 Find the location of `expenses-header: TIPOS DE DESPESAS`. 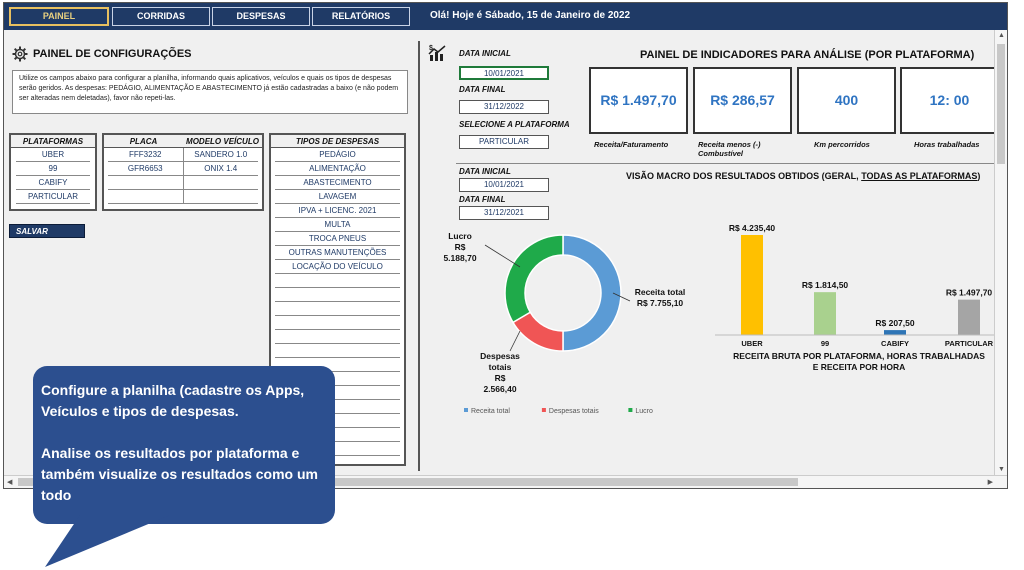

expenses-header: TIPOS DE DESPESAS is located at coordinates (337, 141).